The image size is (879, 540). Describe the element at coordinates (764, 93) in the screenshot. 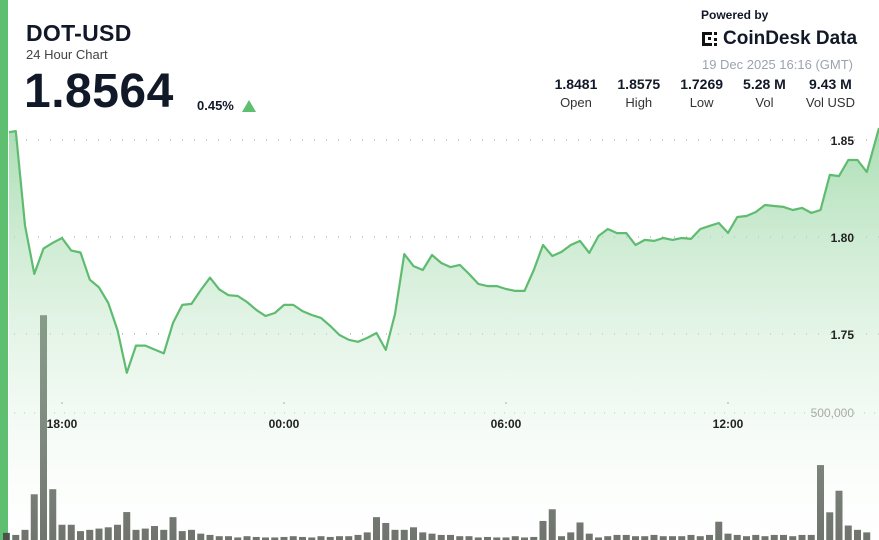

I see `stat-vol: 5.28 M Vol` at that location.